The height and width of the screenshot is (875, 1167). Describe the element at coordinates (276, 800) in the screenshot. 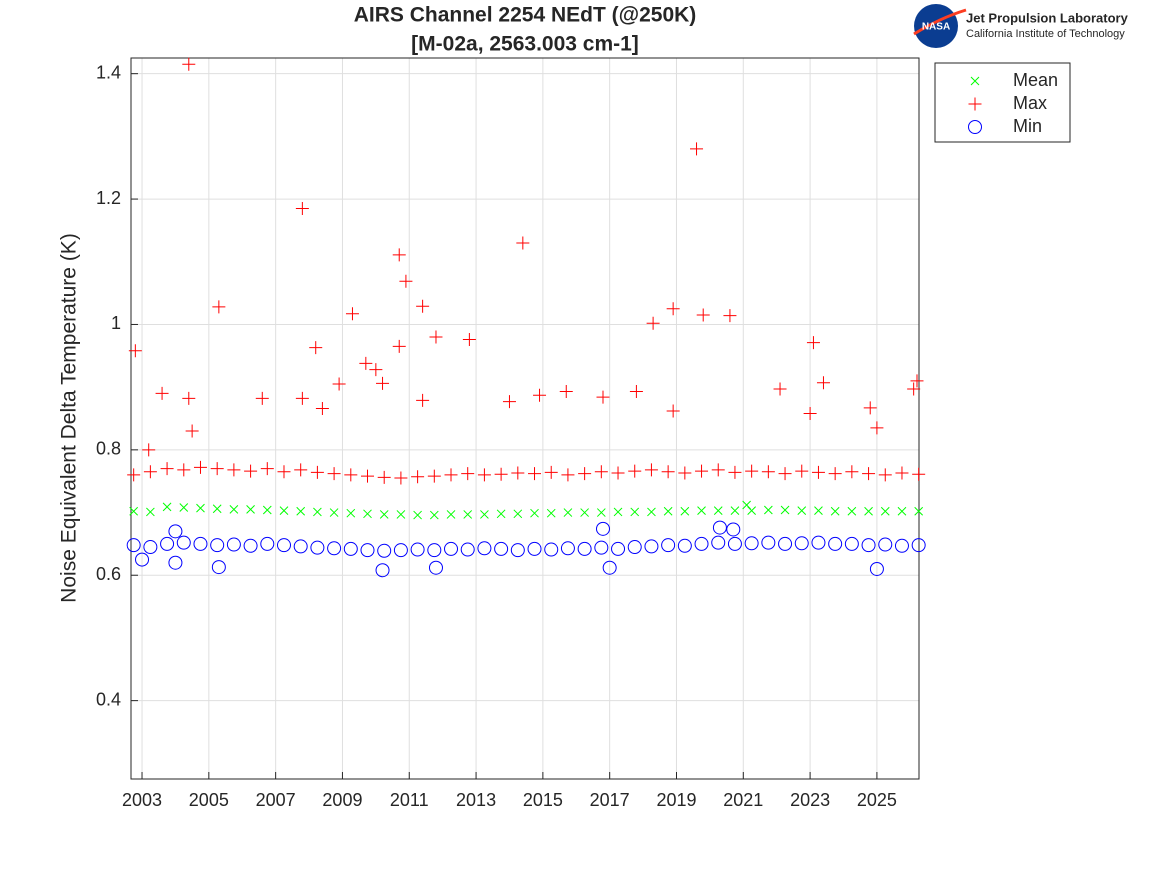

I see `x-tick-label: 2007` at that location.